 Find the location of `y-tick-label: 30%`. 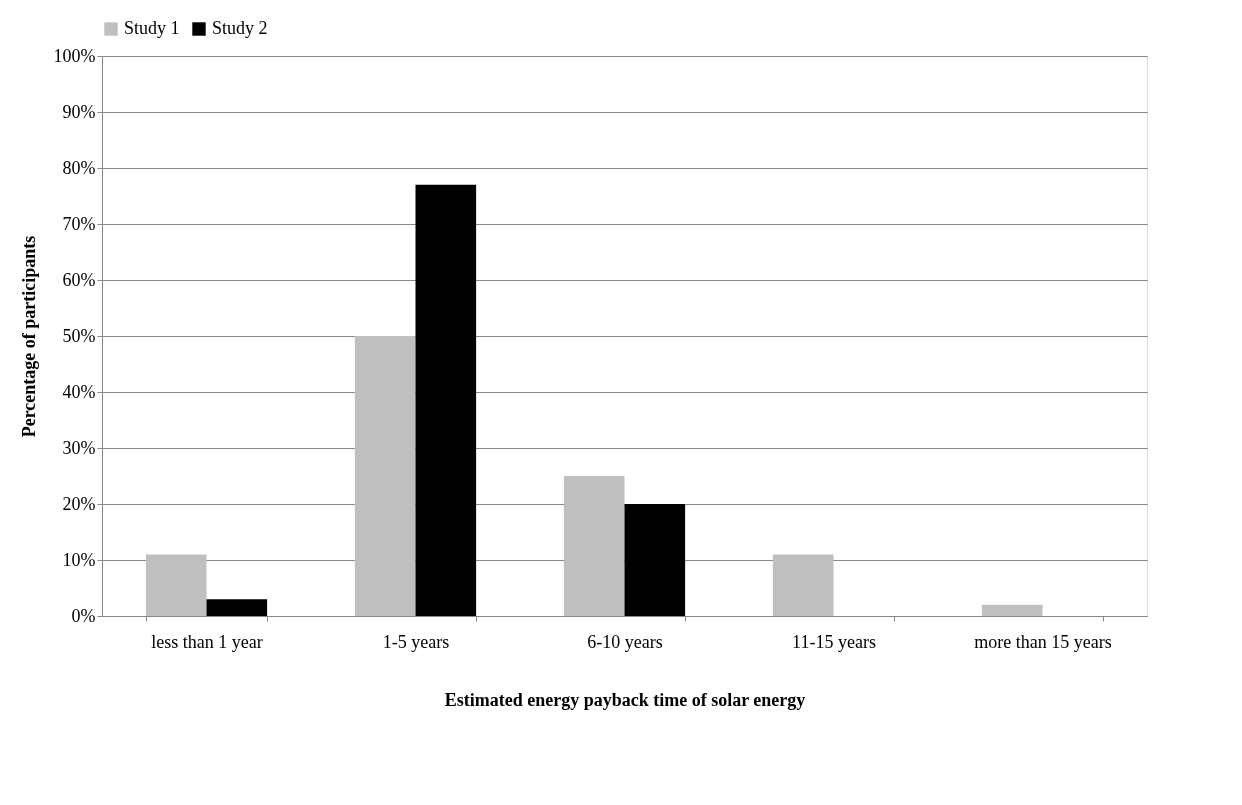

y-tick-label: 30% is located at coordinates (79, 447).